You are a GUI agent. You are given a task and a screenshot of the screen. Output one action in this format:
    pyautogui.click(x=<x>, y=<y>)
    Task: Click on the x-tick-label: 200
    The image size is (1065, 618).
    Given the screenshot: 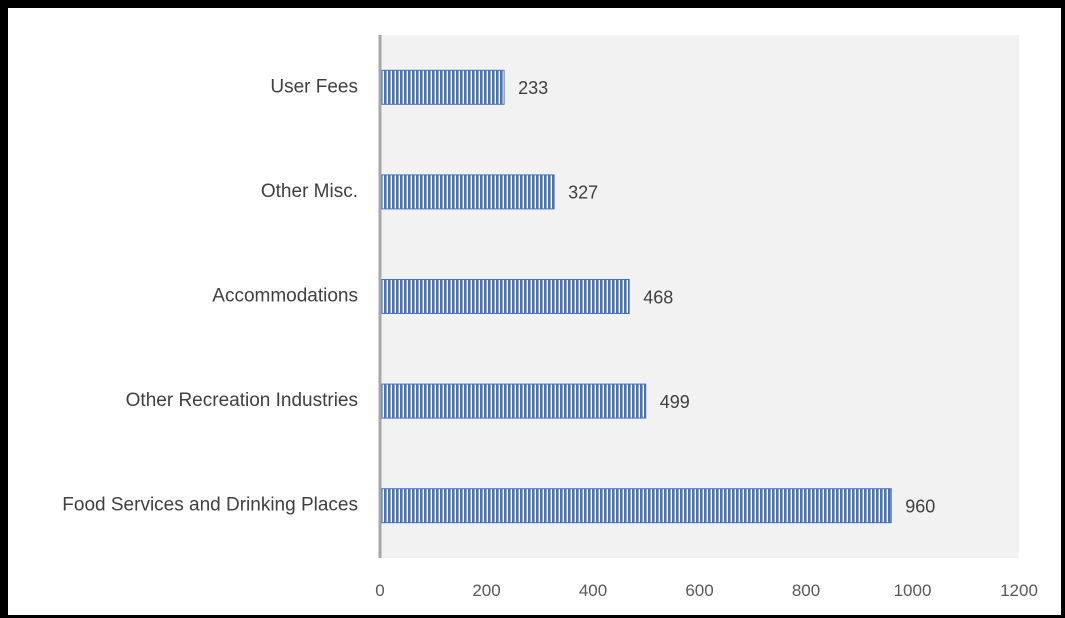 What is the action you would take?
    pyautogui.click(x=486, y=590)
    